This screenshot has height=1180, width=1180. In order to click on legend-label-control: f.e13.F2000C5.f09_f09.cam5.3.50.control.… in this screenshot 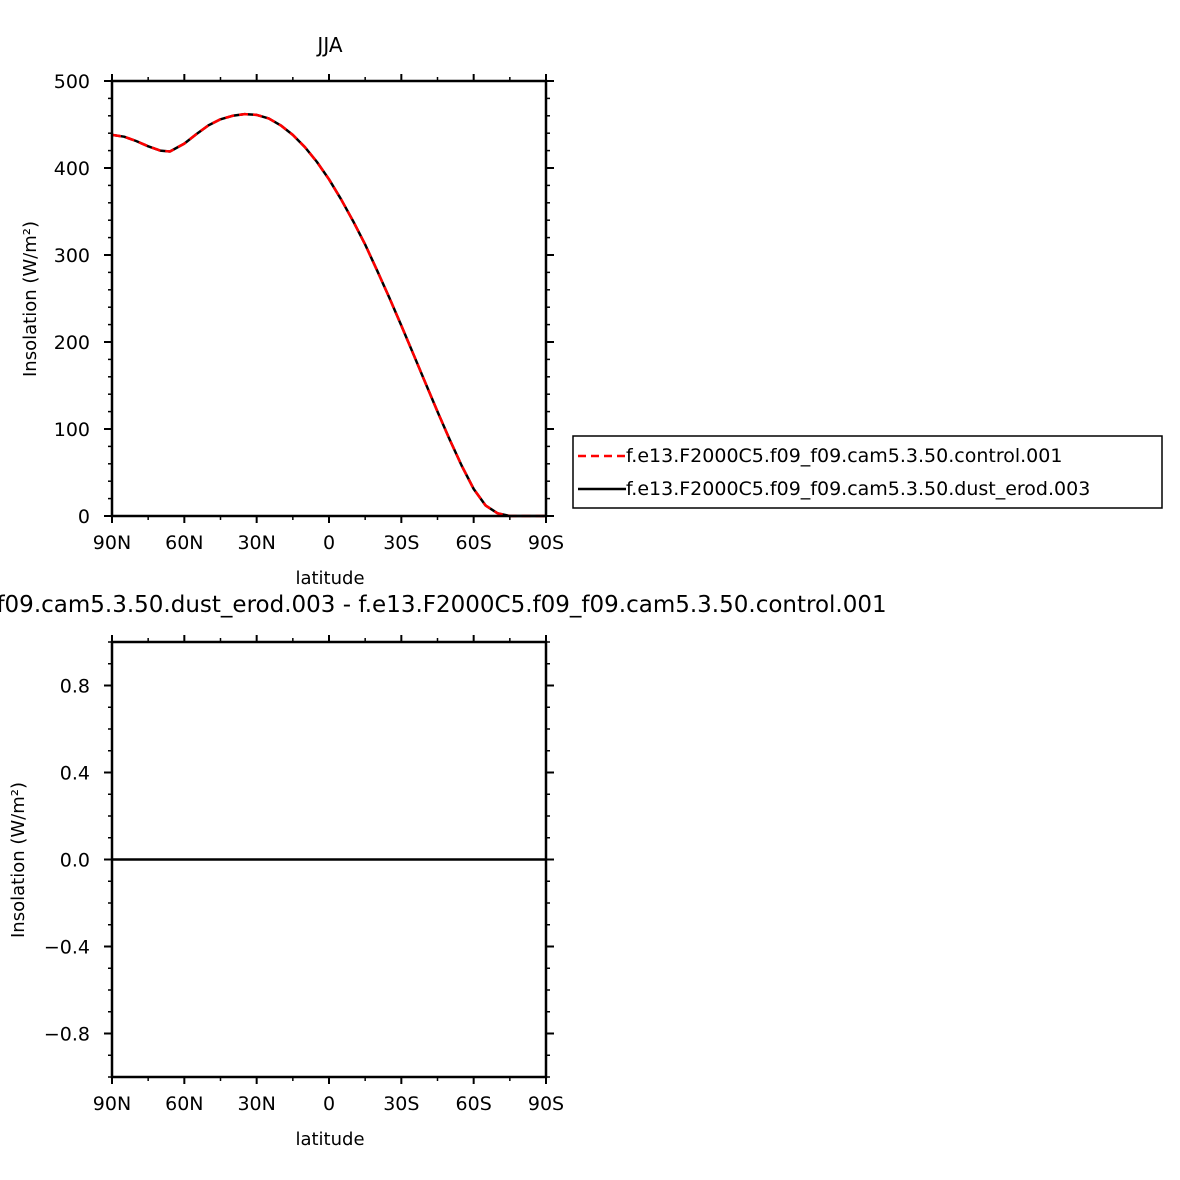, I will do `click(844, 456)`.